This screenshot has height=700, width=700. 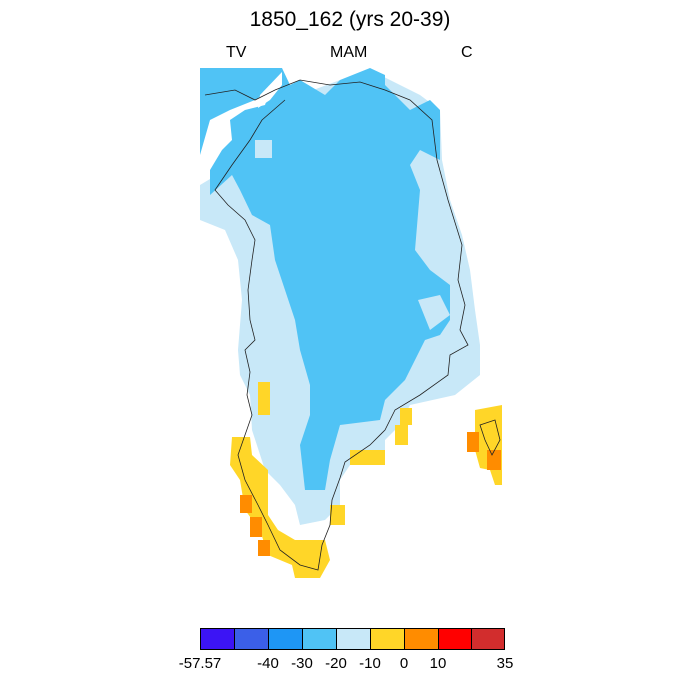 What do you see at coordinates (350, 19) in the screenshot?
I see `plot-title: 1850_162 (yrs 20-39)` at bounding box center [350, 19].